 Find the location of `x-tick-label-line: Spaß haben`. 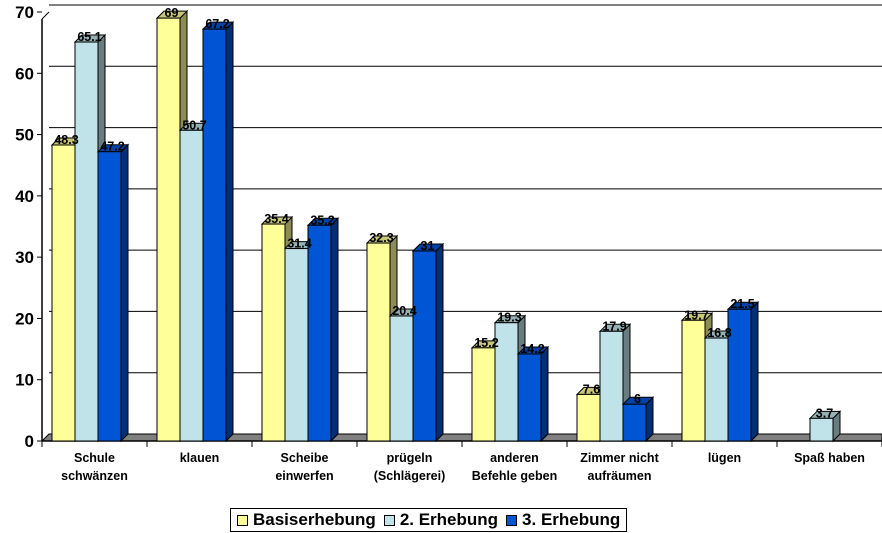

x-tick-label-line: Spaß haben is located at coordinates (829, 458).